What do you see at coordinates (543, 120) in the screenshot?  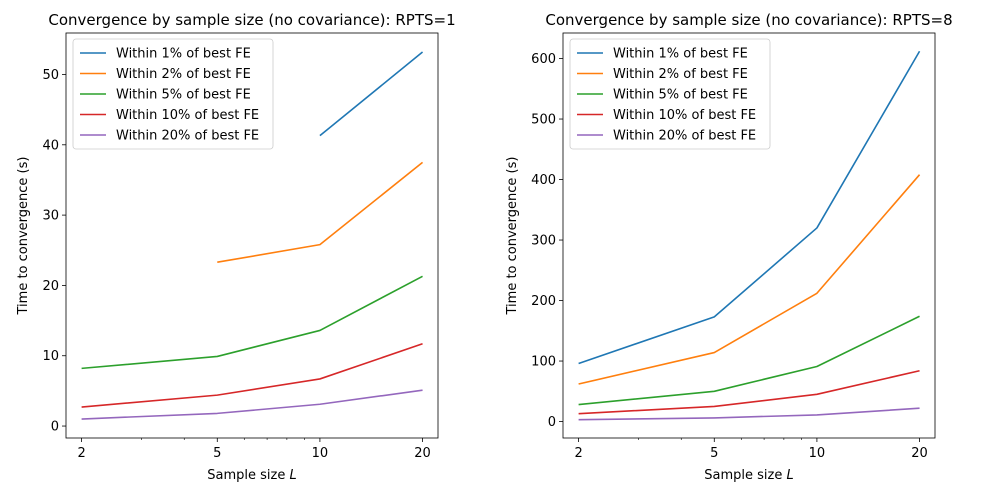 I see `y-tick-label: 500` at bounding box center [543, 120].